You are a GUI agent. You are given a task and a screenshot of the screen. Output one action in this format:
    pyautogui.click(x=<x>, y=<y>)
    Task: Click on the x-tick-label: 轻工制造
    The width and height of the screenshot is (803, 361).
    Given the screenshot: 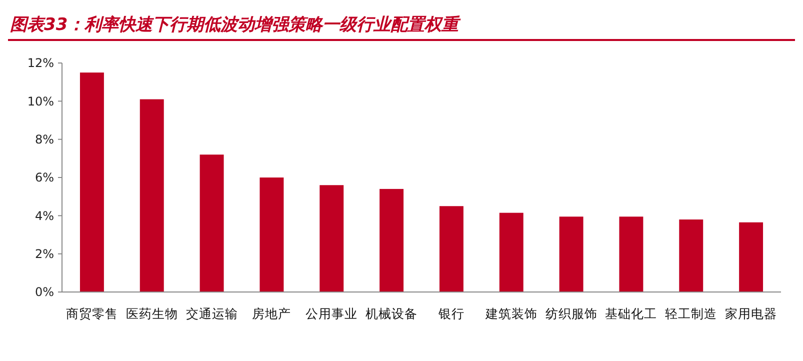 What is the action you would take?
    pyautogui.click(x=691, y=313)
    